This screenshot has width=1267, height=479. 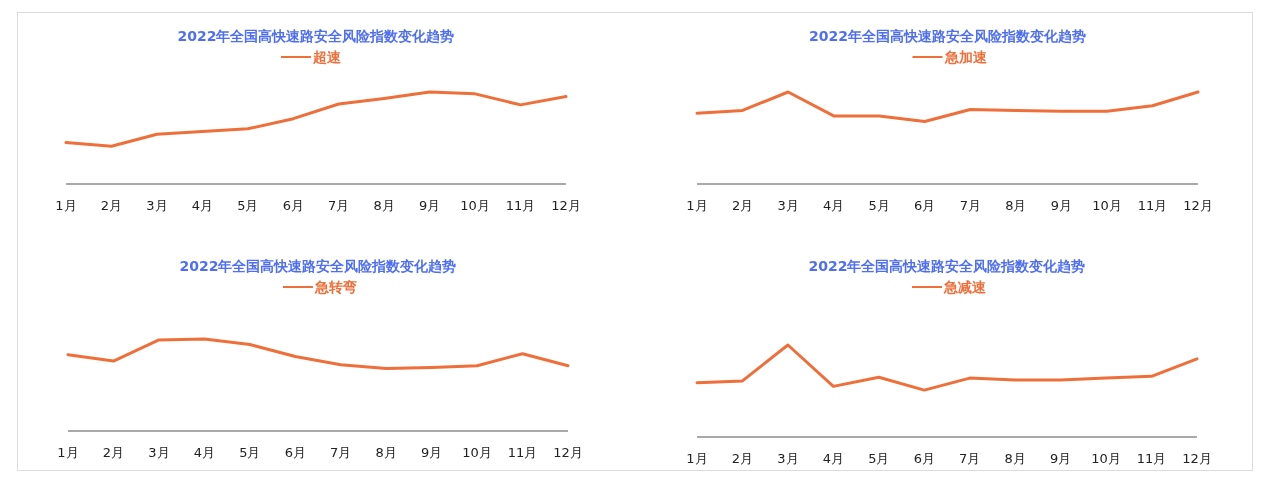 I want to click on legend-label: 急加速, so click(x=965, y=57).